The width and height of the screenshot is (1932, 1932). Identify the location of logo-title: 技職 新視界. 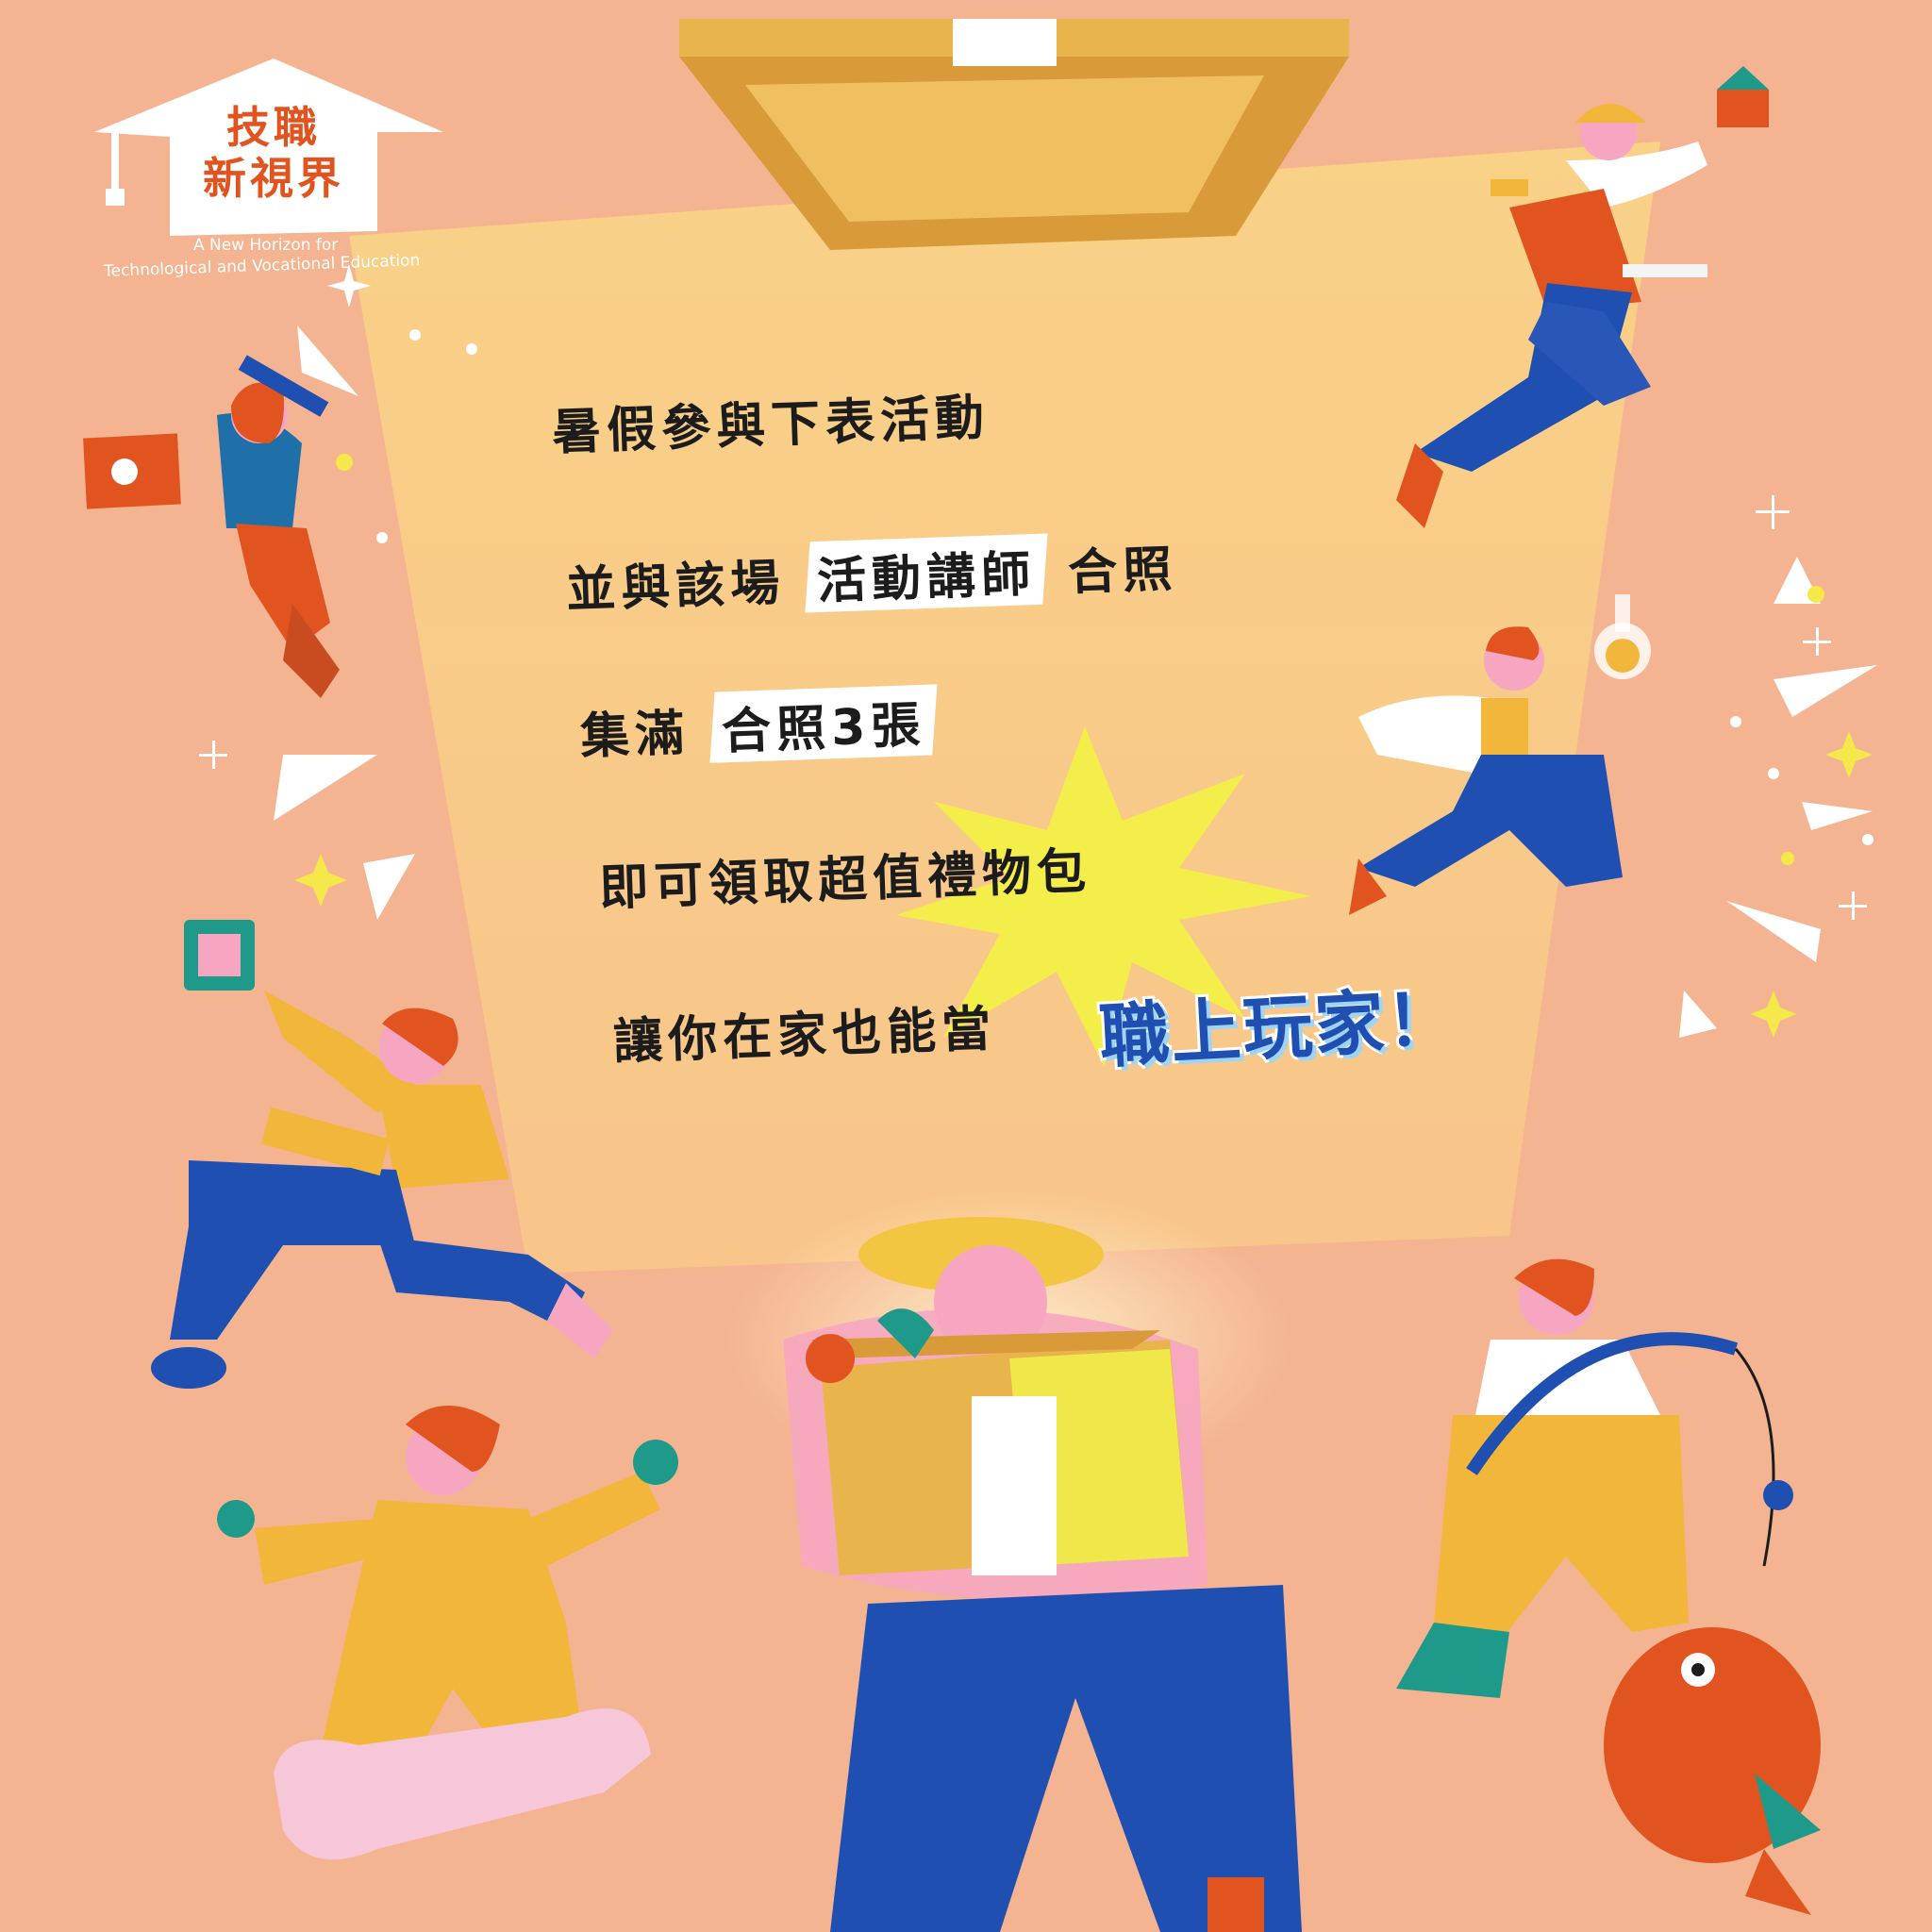
(274, 153).